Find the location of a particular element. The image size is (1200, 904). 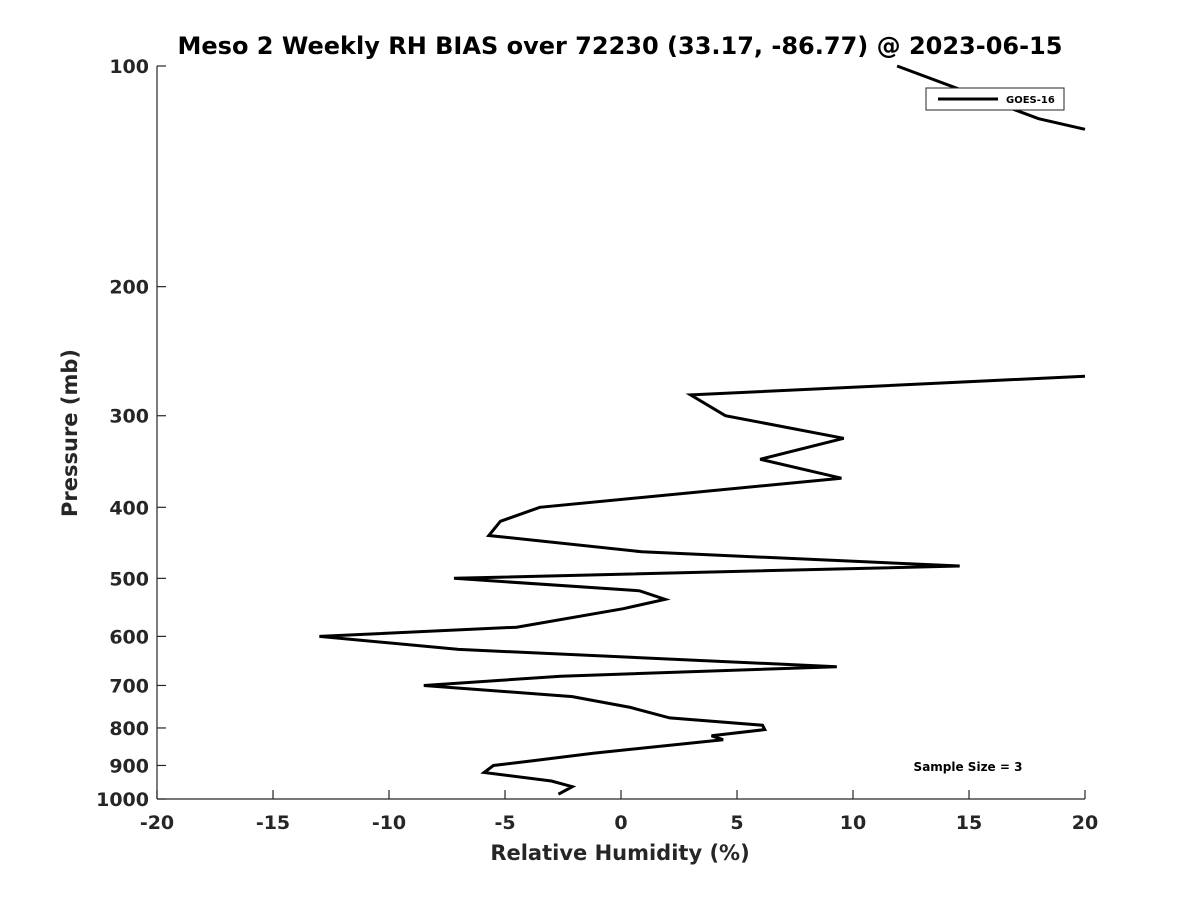

y-axis-title: Pressure (mb) is located at coordinates (70, 433).